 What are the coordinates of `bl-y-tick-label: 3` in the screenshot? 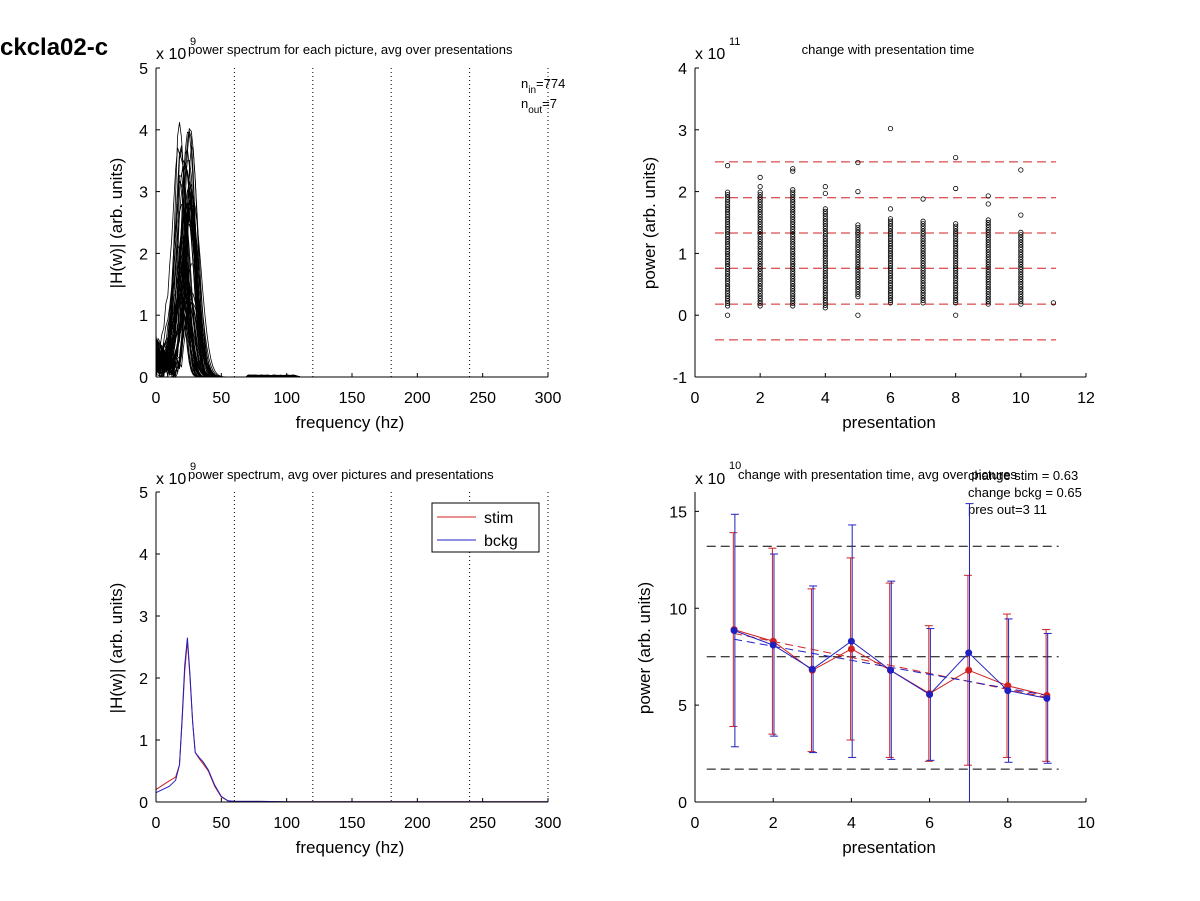 It's located at (143, 617).